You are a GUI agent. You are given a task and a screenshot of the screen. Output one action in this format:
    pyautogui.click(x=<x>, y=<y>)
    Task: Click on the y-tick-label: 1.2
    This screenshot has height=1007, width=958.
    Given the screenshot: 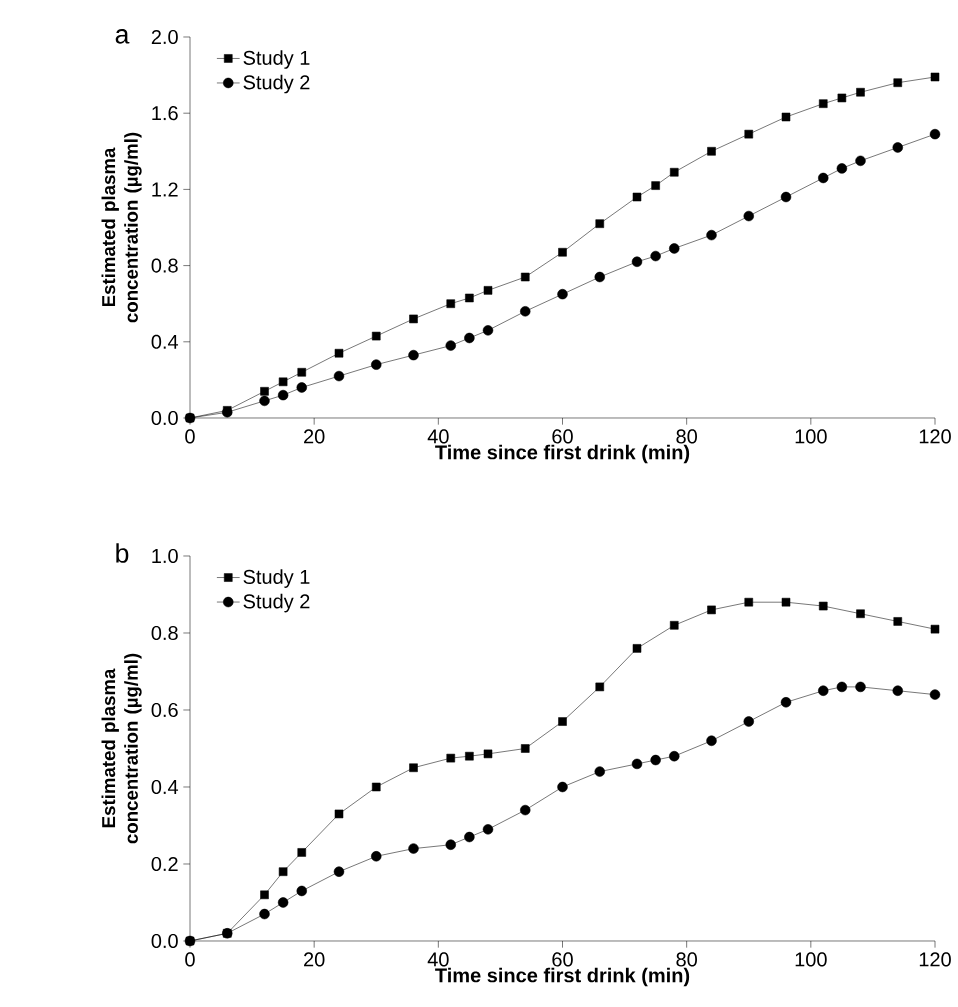 What is the action you would take?
    pyautogui.click(x=165, y=189)
    